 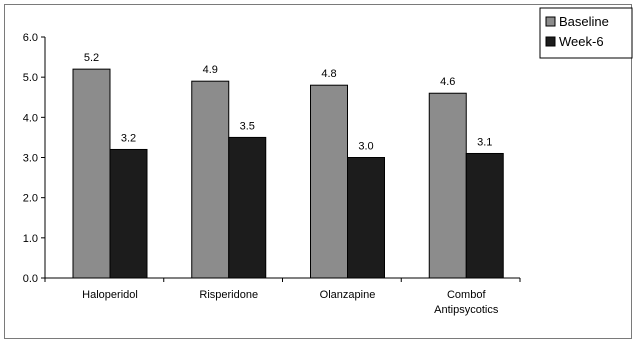 What do you see at coordinates (466, 295) in the screenshot?
I see `category-label: Combof` at bounding box center [466, 295].